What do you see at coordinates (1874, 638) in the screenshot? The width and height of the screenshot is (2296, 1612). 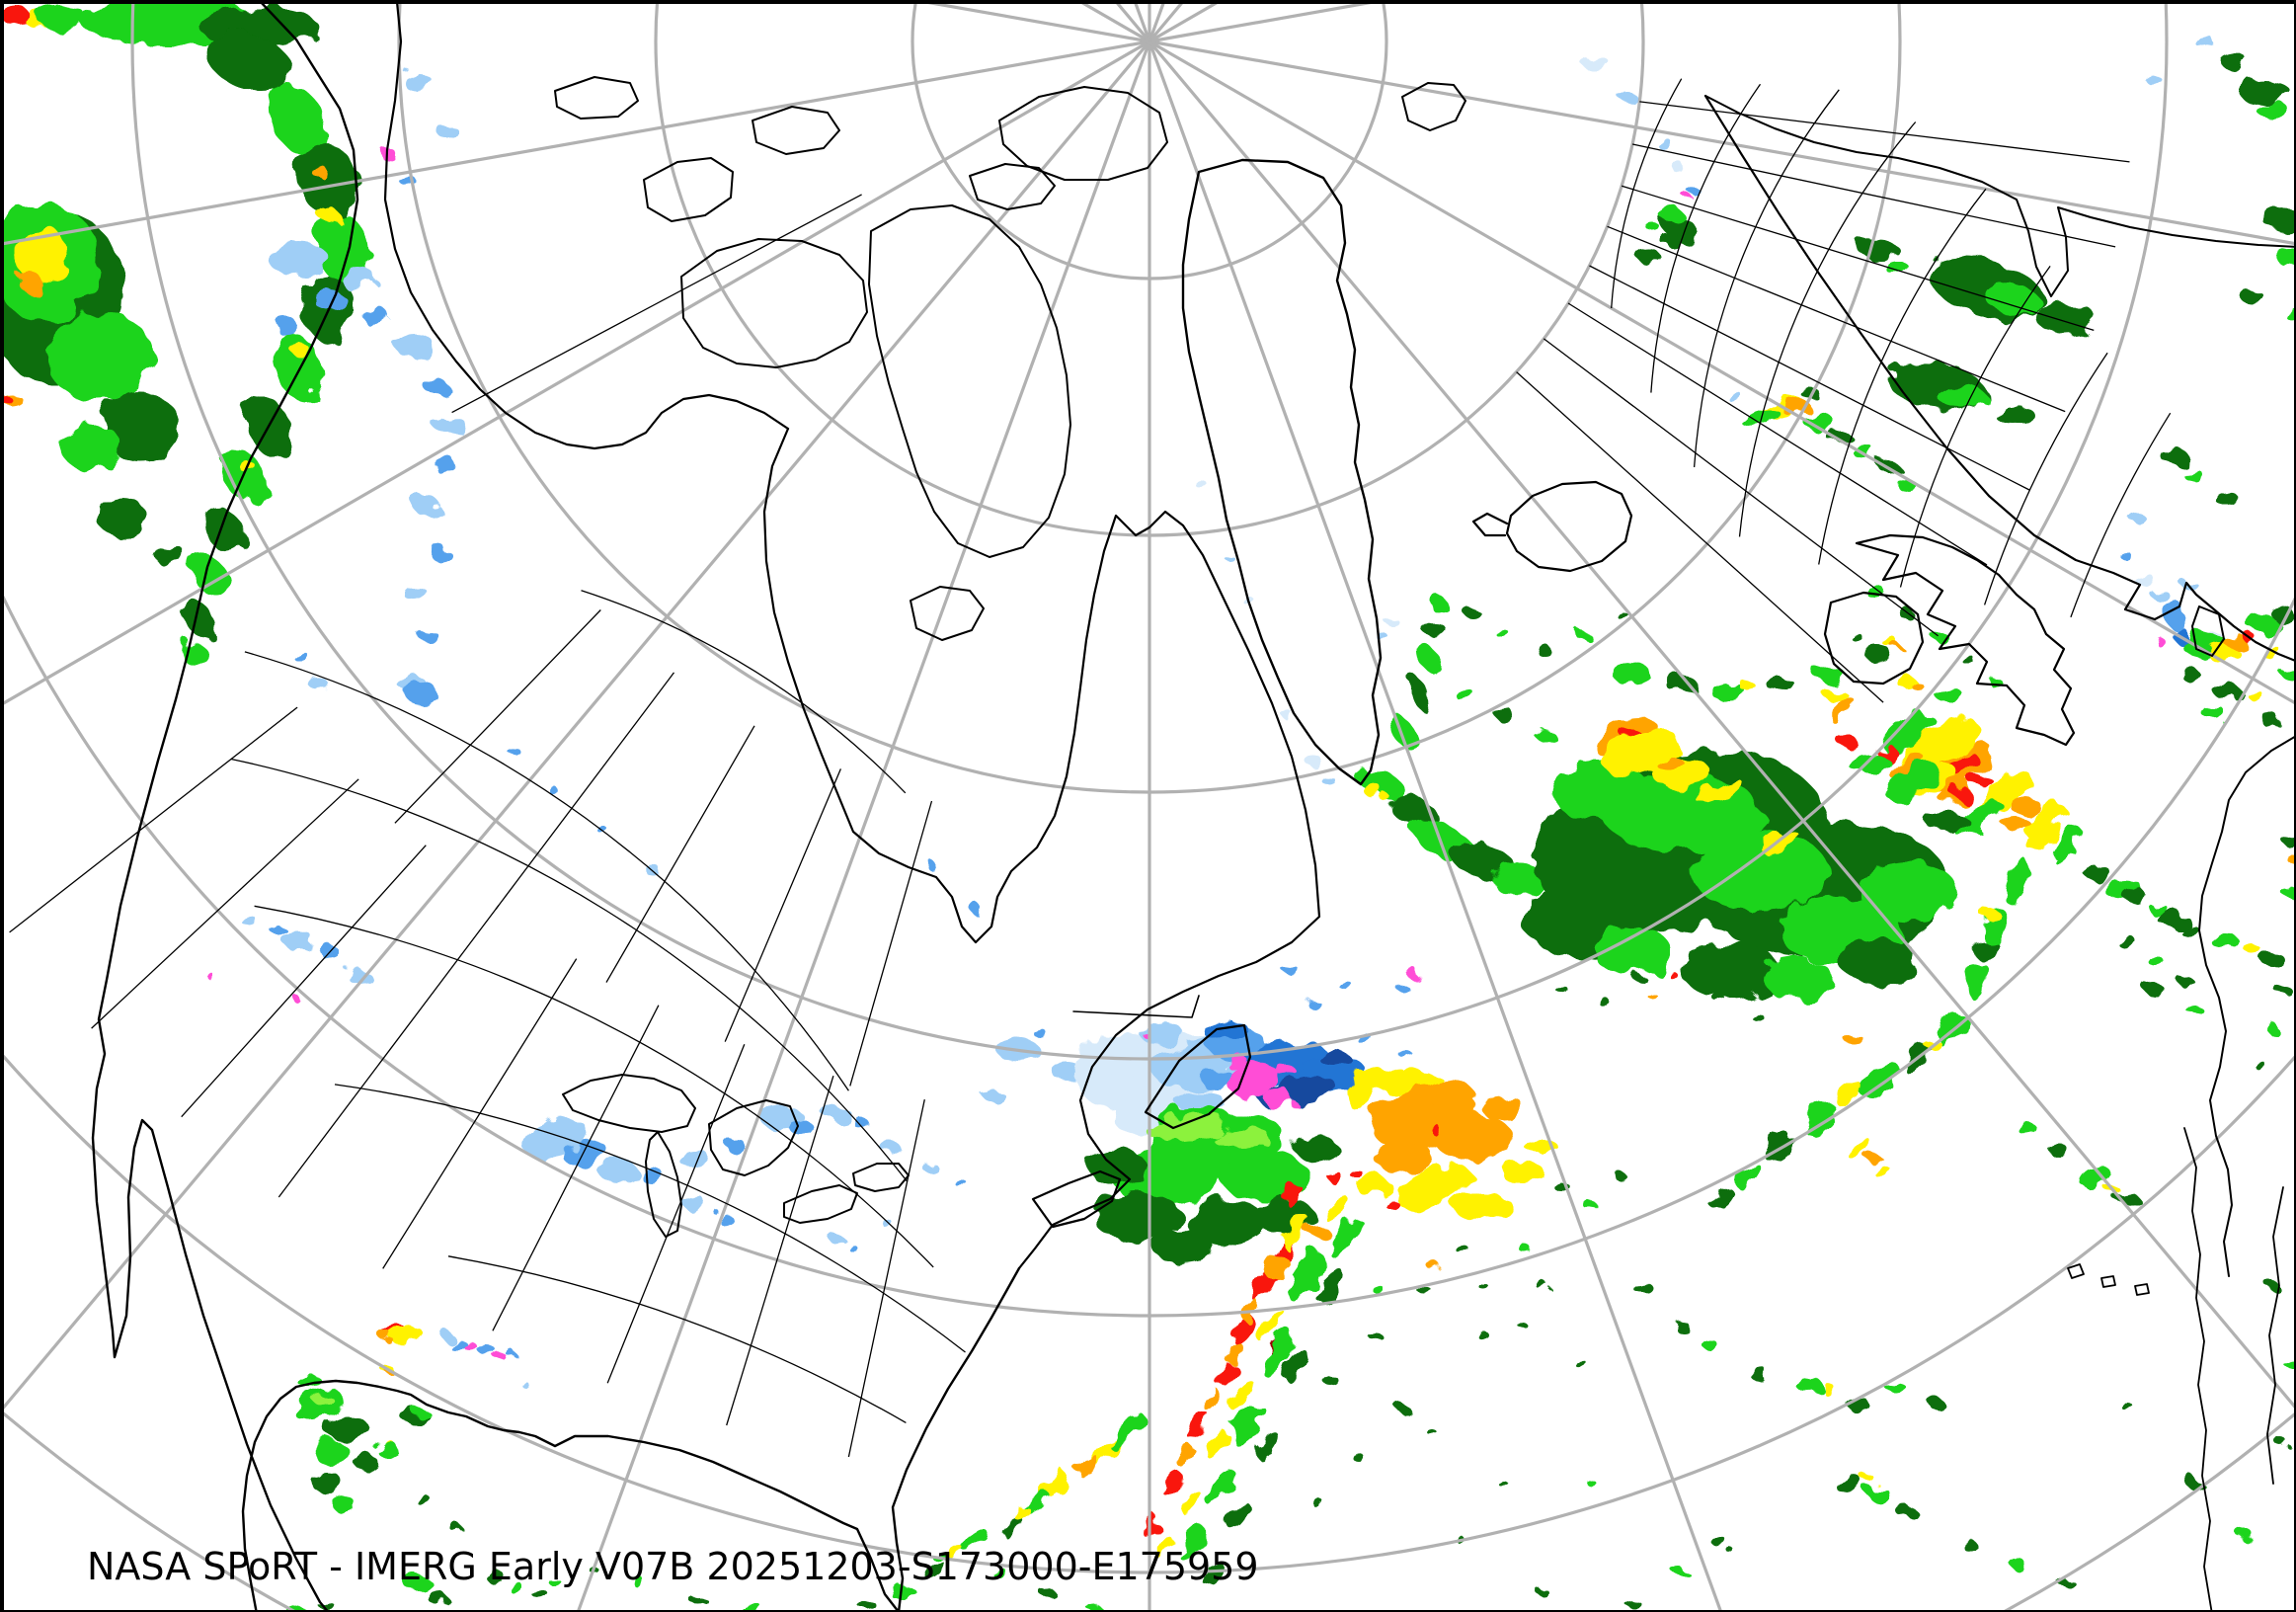 I see `coast-ireland` at bounding box center [1874, 638].